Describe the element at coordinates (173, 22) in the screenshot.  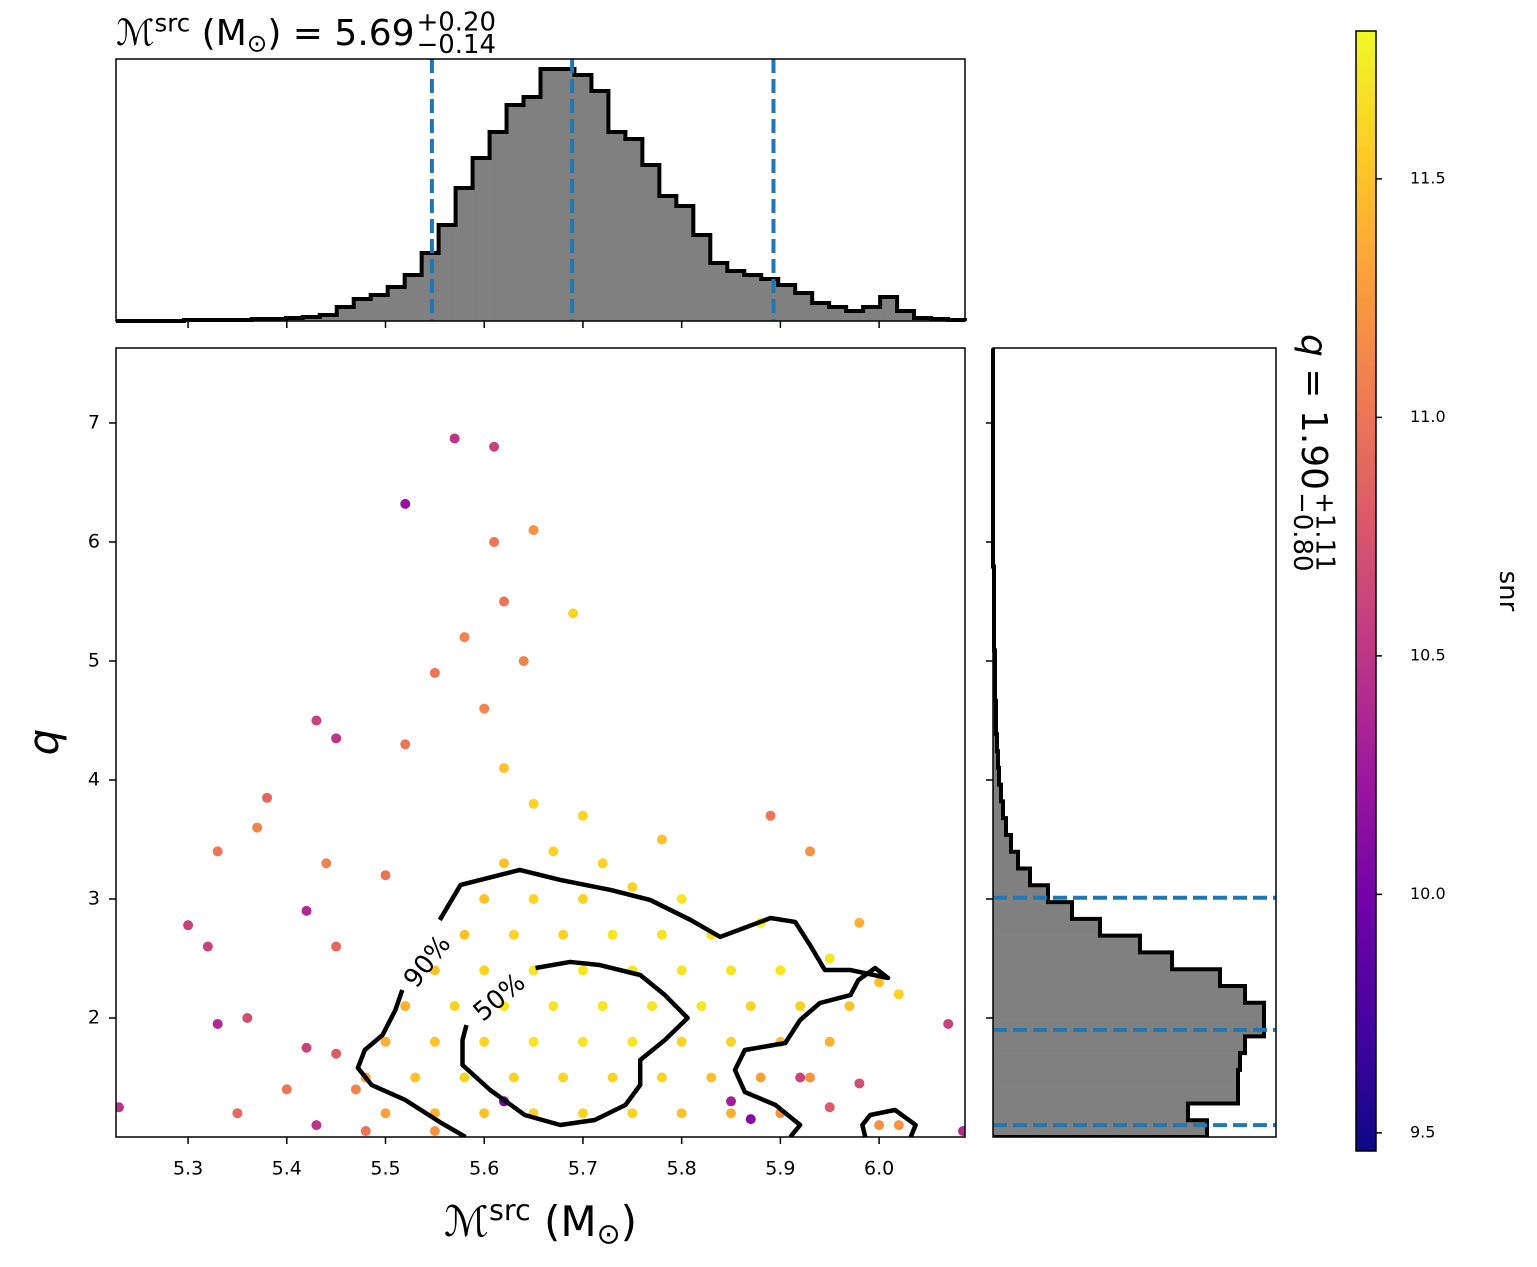
I see `label-part: src` at that location.